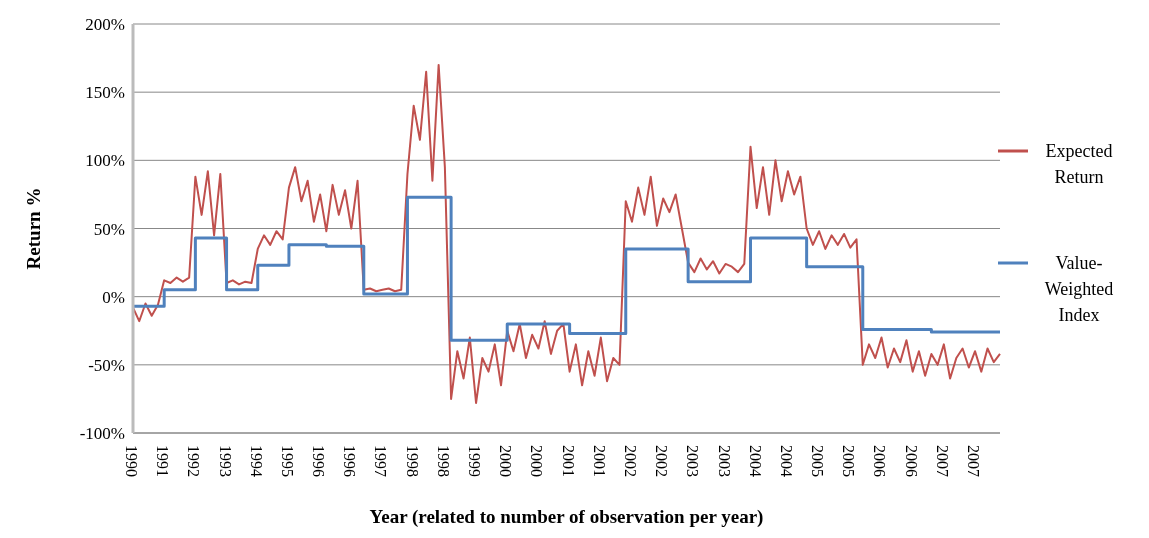 Image resolution: width=1149 pixels, height=538 pixels. I want to click on x-tick-label: 1995, so click(287, 461).